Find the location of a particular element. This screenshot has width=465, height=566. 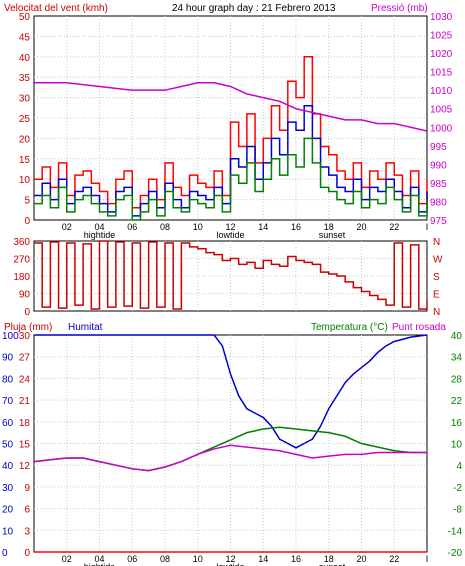

humidity-xtick-label: 22 is located at coordinates (394, 559).